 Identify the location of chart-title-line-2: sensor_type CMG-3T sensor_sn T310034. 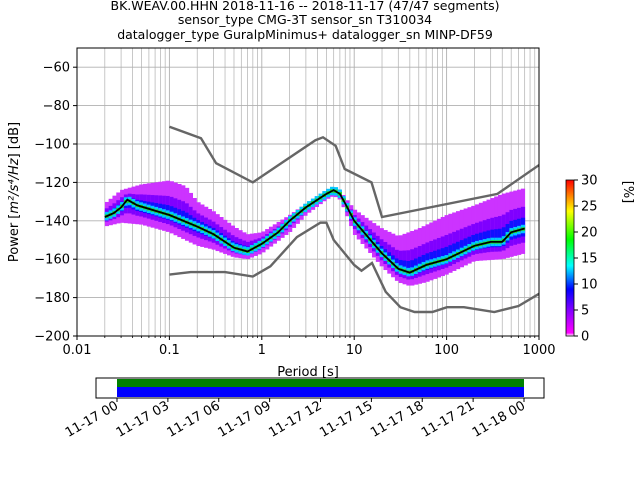
(305, 19).